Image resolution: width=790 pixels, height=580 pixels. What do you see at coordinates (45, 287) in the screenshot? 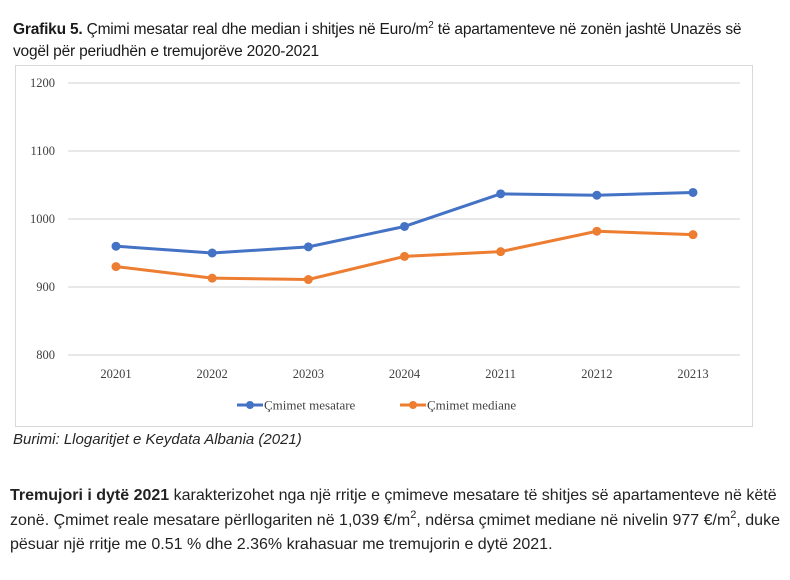
I see `y-tick-label-900: 900` at bounding box center [45, 287].